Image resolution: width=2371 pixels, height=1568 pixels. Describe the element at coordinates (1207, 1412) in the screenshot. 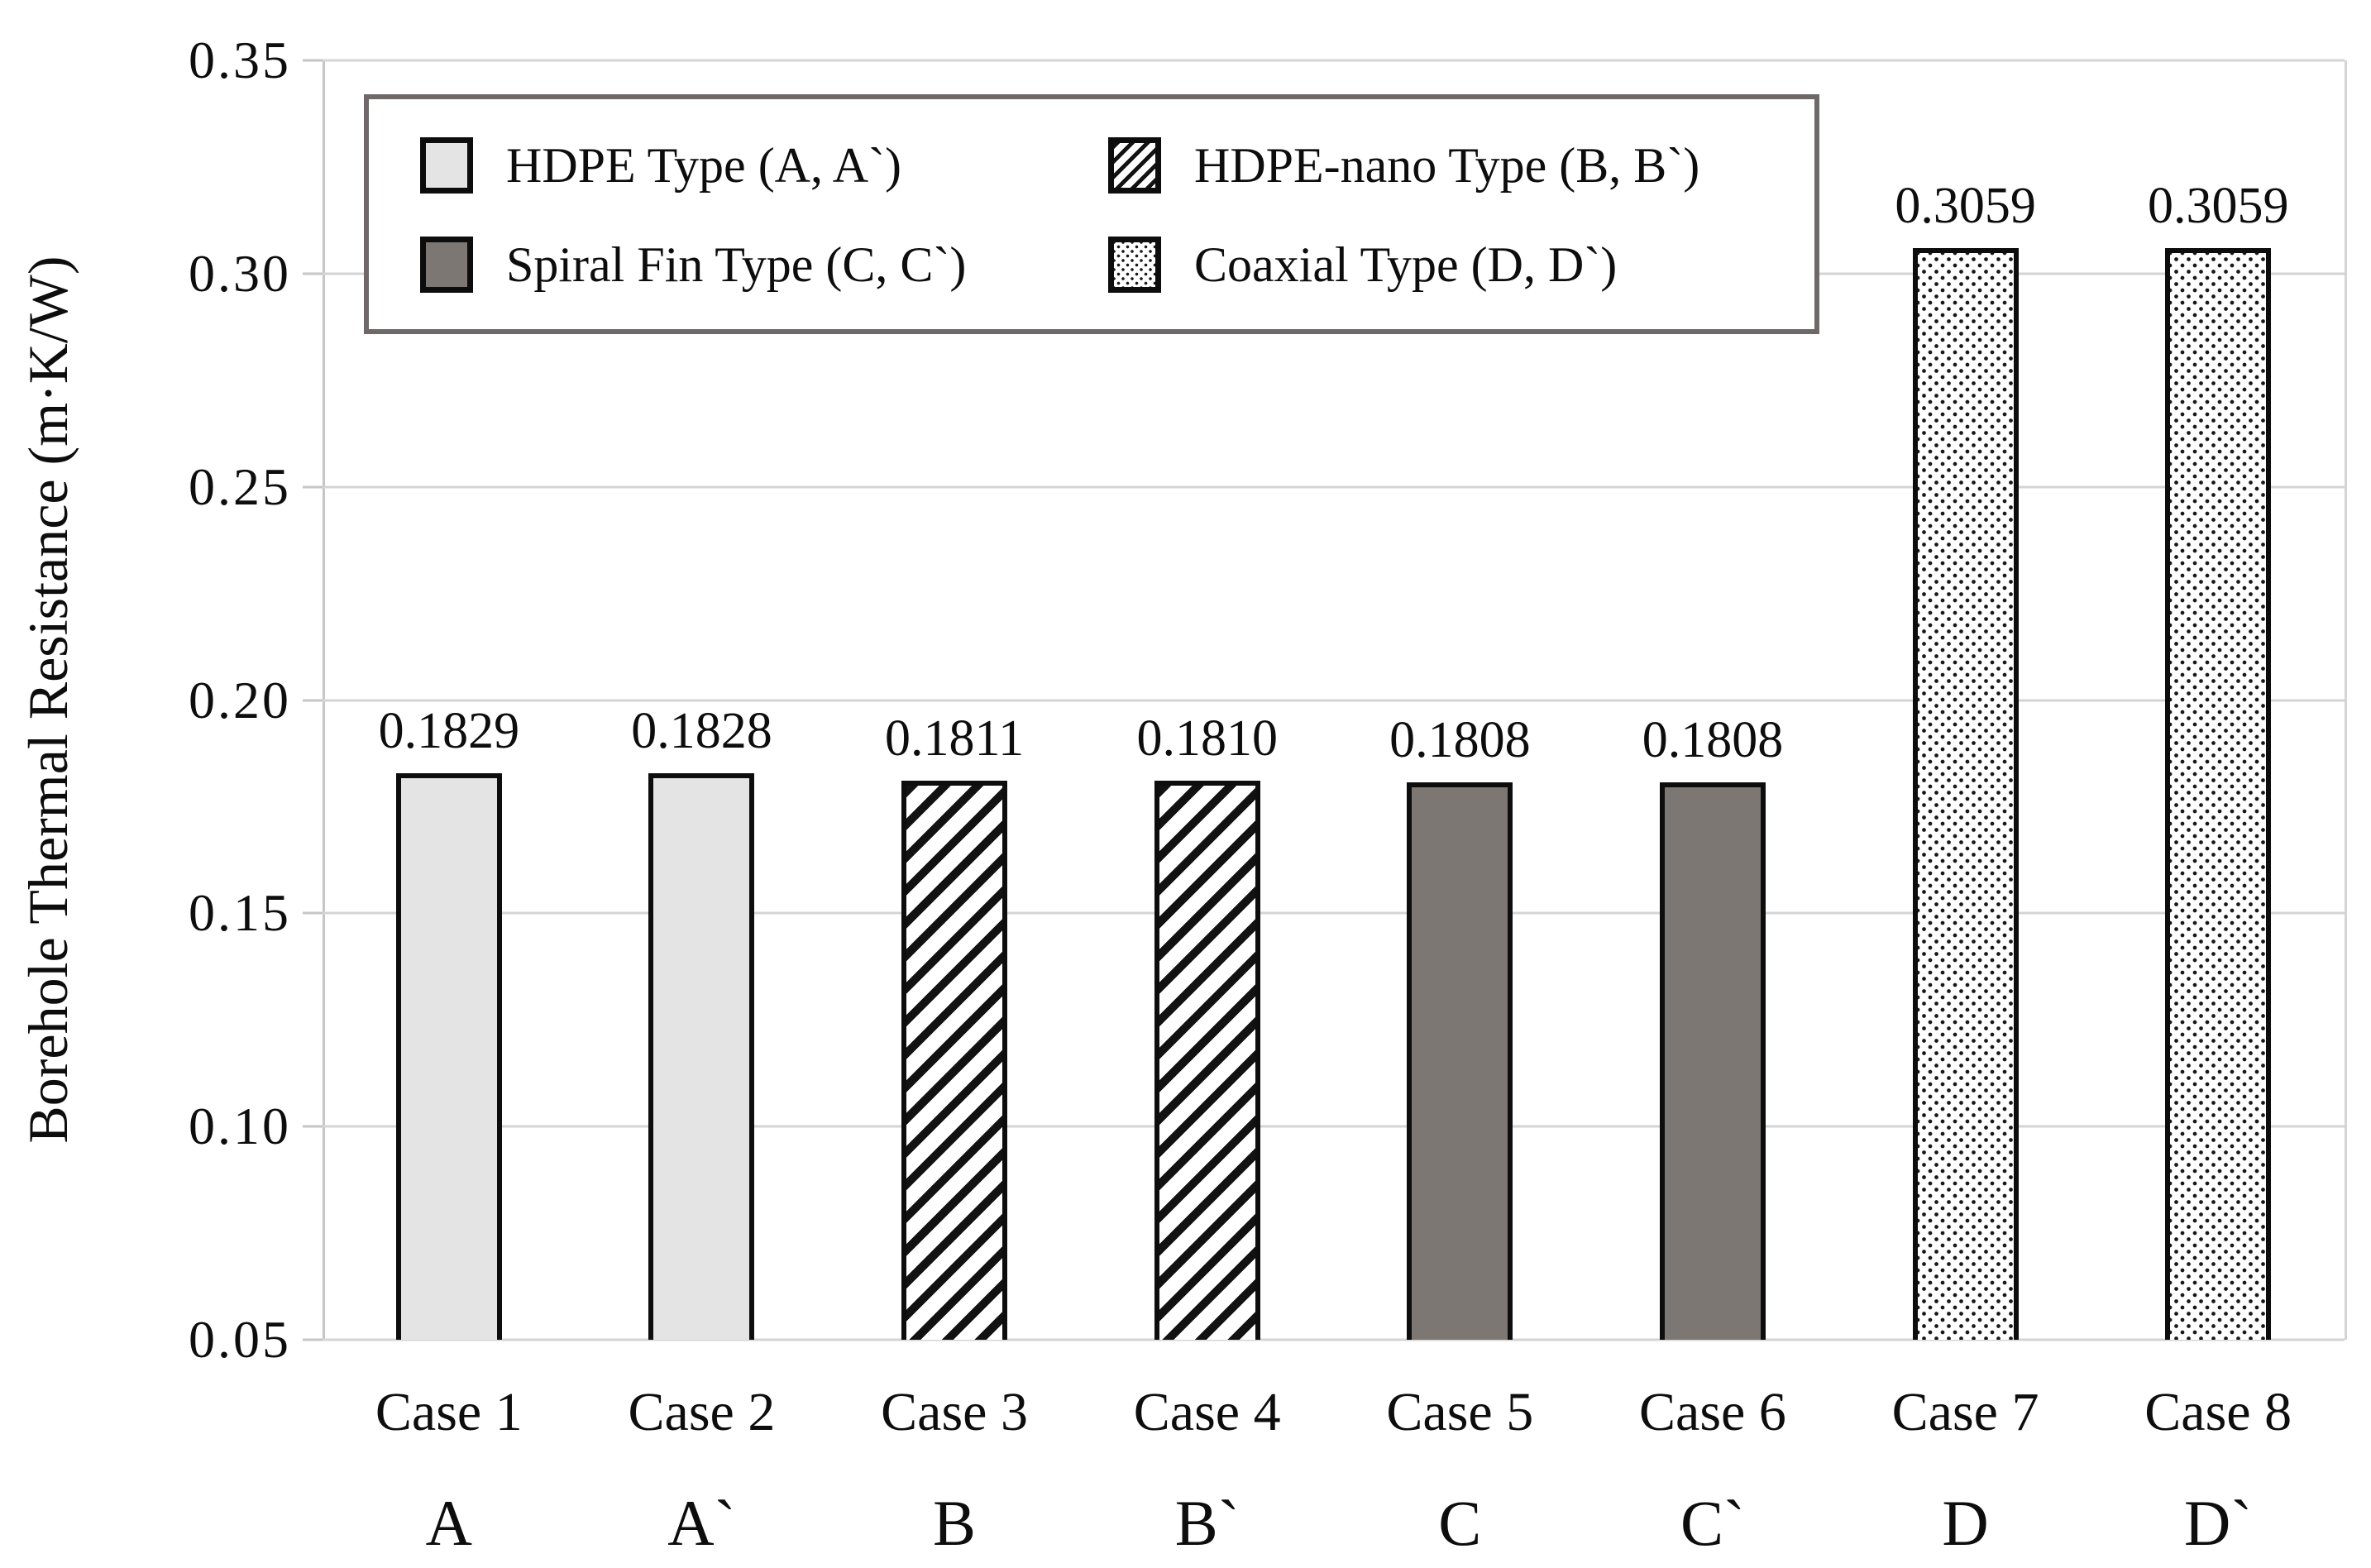

I see `x-category-label: Case 4` at that location.